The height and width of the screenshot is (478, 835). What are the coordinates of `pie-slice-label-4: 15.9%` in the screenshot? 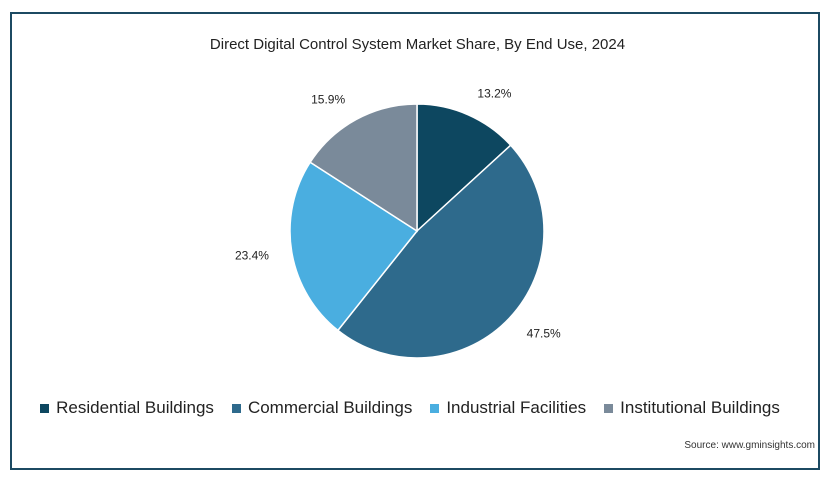 It's located at (328, 99).